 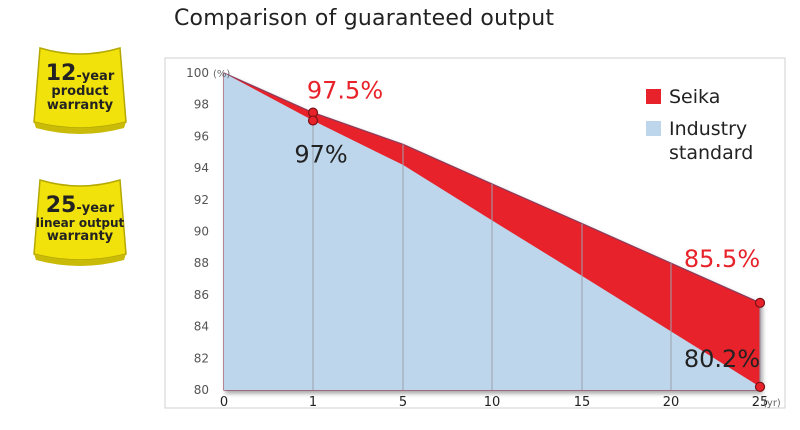 I want to click on y-tick-label: 100, so click(x=197, y=73).